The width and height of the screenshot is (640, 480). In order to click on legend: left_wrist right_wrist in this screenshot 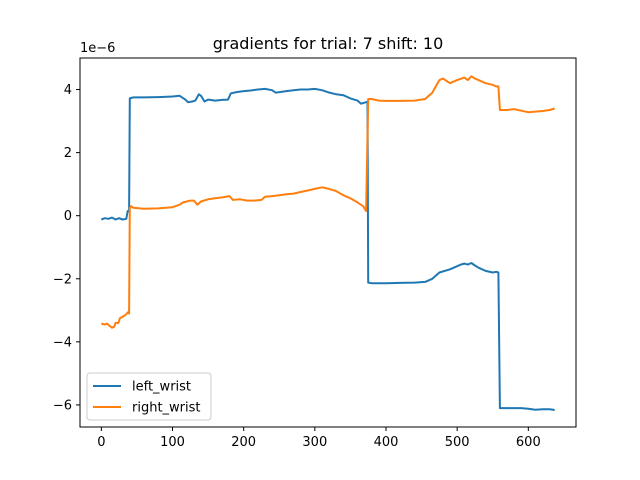, I will do `click(149, 396)`.